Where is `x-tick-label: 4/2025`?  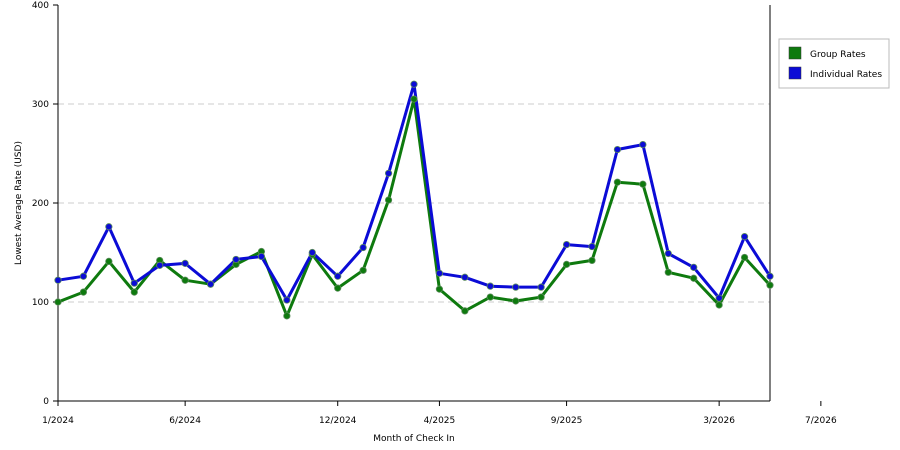
x-tick-label: 4/2025 is located at coordinates (440, 421).